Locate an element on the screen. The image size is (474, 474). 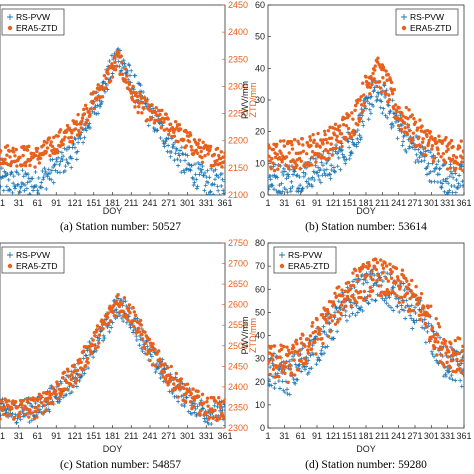
x-axis-label: DOY is located at coordinates (113, 211).